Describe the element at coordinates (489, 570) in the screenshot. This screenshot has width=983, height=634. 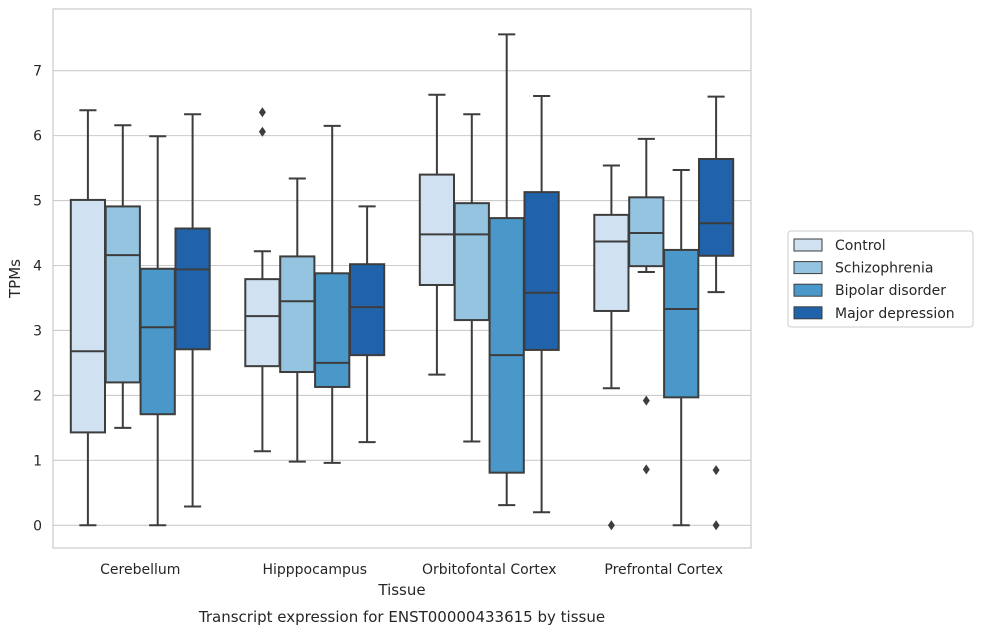
I see `x-tick-label: Orbitofontal Cortex` at that location.